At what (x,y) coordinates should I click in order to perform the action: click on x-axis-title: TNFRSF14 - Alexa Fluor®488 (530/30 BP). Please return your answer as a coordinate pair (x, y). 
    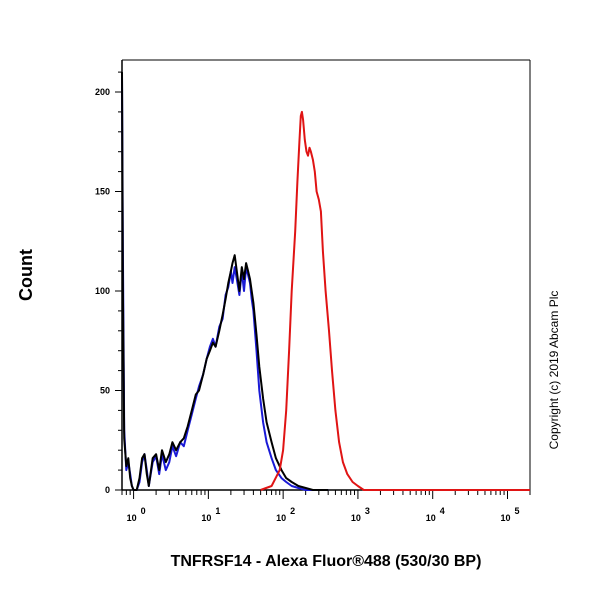
    Looking at the image, I should click on (326, 561).